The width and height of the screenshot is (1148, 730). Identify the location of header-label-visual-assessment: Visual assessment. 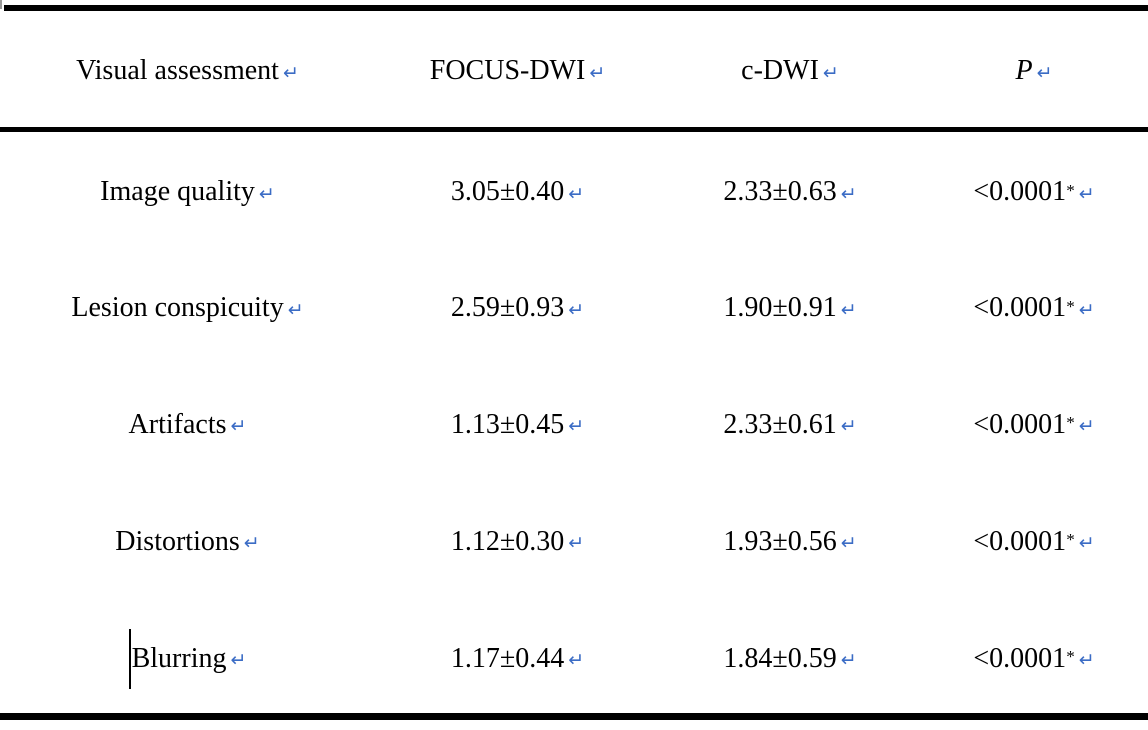
(177, 71).